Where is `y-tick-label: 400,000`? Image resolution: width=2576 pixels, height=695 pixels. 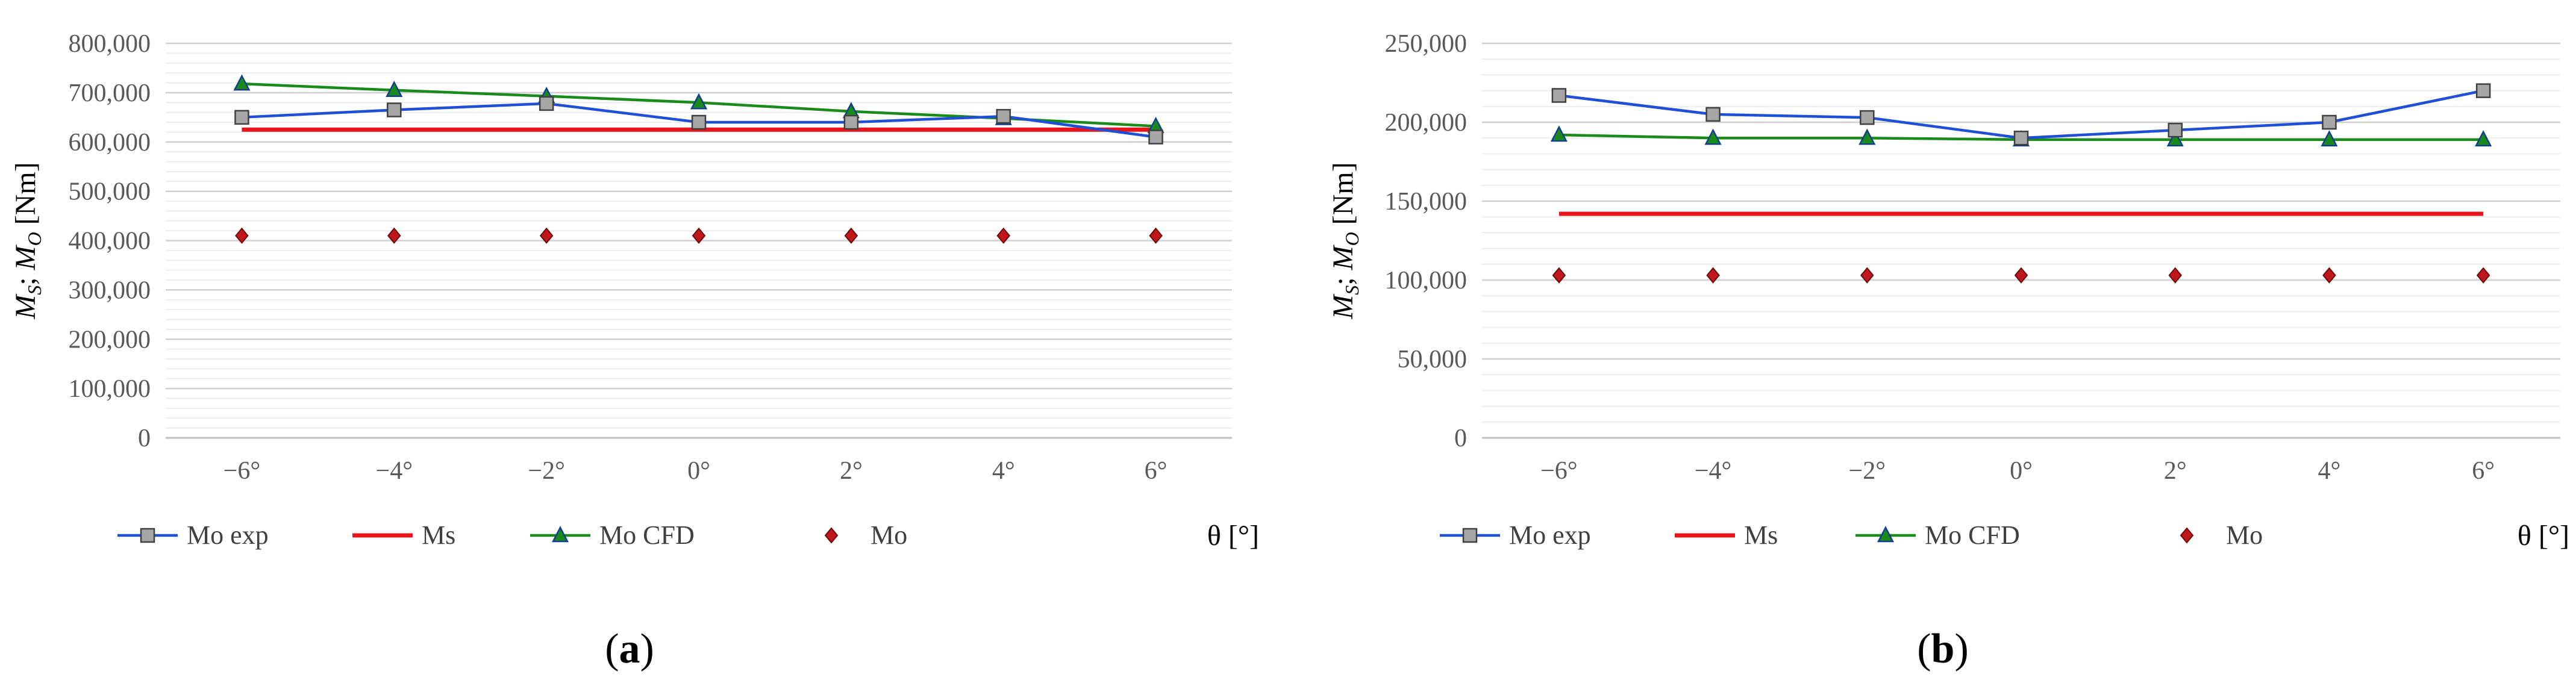
y-tick-label: 400,000 is located at coordinates (110, 241).